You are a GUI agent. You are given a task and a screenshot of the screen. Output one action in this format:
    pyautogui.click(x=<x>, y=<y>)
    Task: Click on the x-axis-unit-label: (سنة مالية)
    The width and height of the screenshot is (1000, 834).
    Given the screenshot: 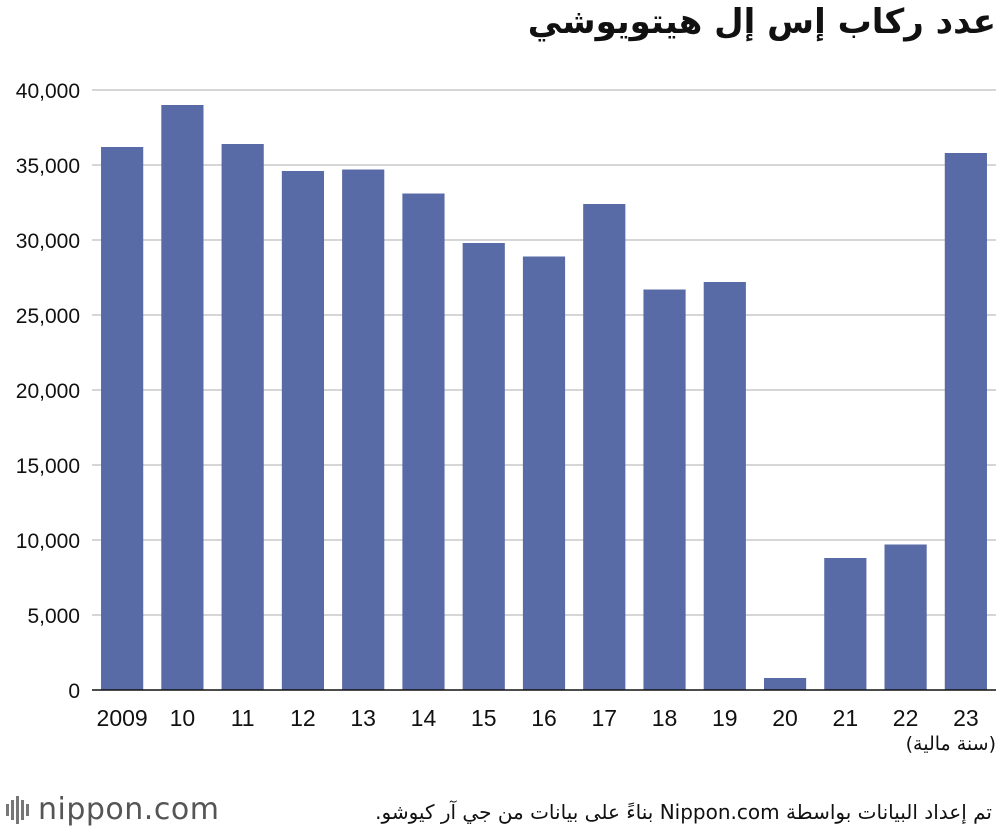 What is the action you would take?
    pyautogui.click(x=950, y=744)
    